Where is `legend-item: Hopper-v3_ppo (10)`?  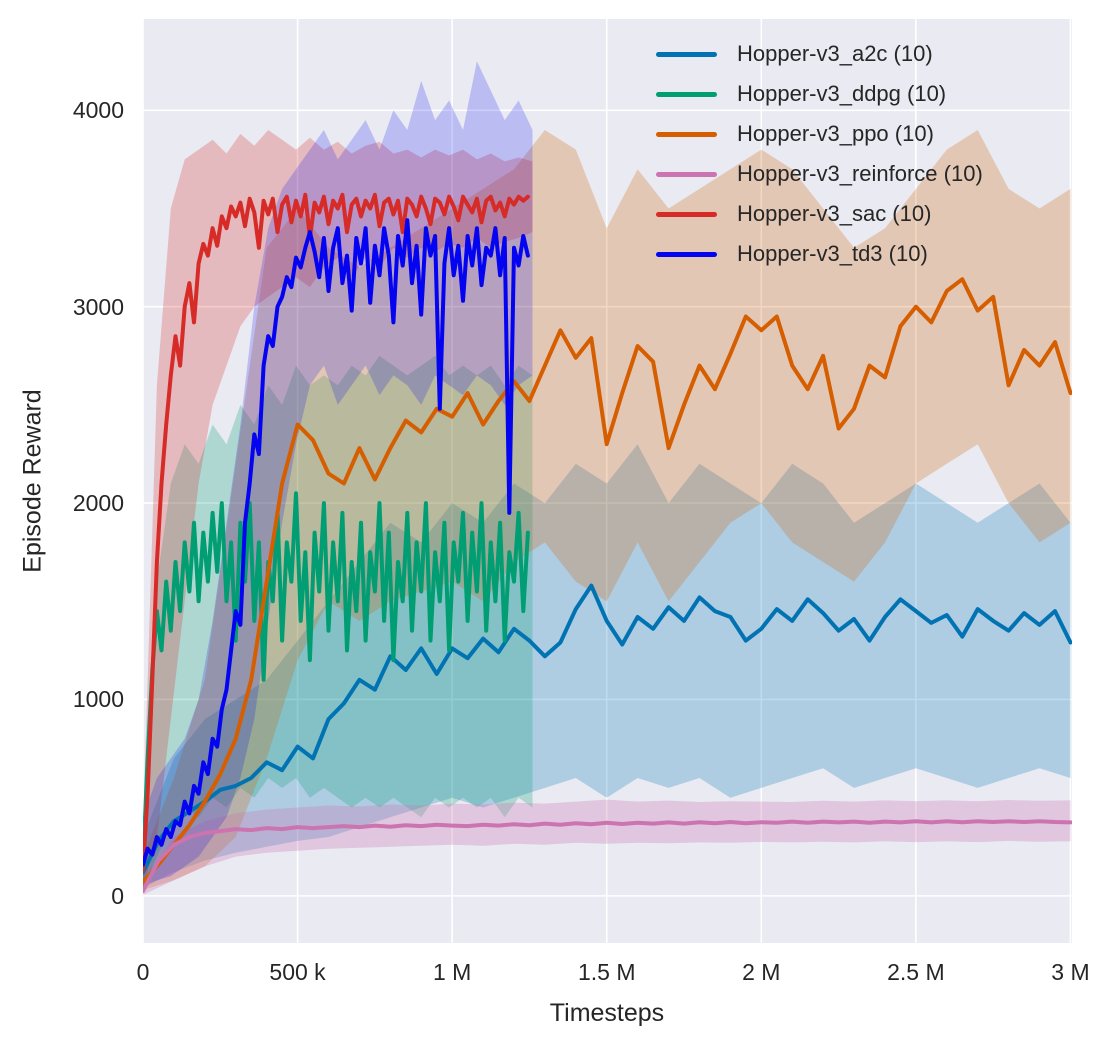 legend-item: Hopper-v3_ppo (10) is located at coordinates (795, 134).